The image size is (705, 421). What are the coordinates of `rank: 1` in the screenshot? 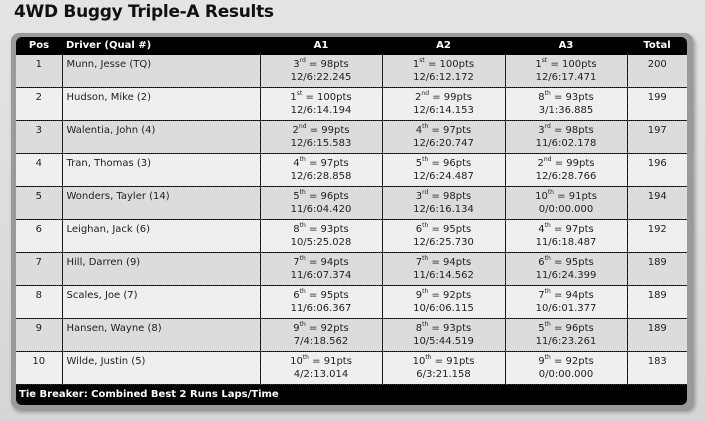 It's located at (416, 64).